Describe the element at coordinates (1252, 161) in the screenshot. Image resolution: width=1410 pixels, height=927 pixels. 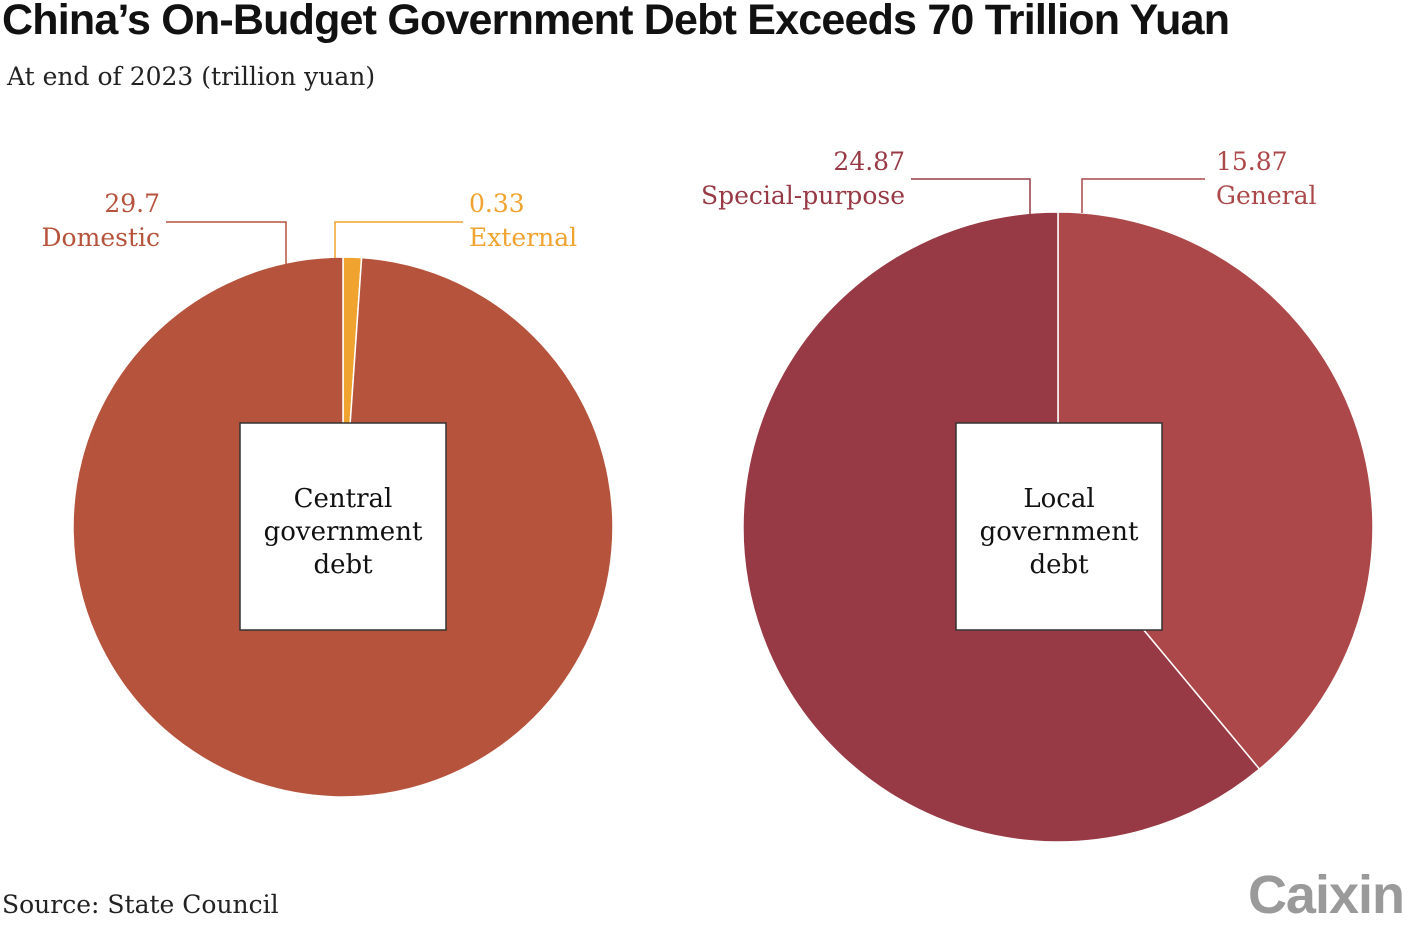
I see `slice-value-general: 15.87` at that location.